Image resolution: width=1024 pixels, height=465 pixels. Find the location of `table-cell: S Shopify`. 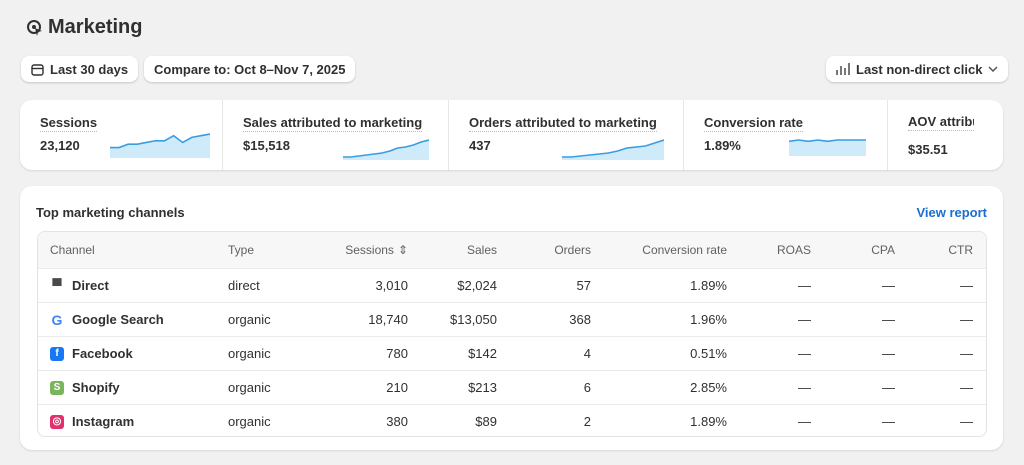

table-cell: S Shopify is located at coordinates (85, 387).